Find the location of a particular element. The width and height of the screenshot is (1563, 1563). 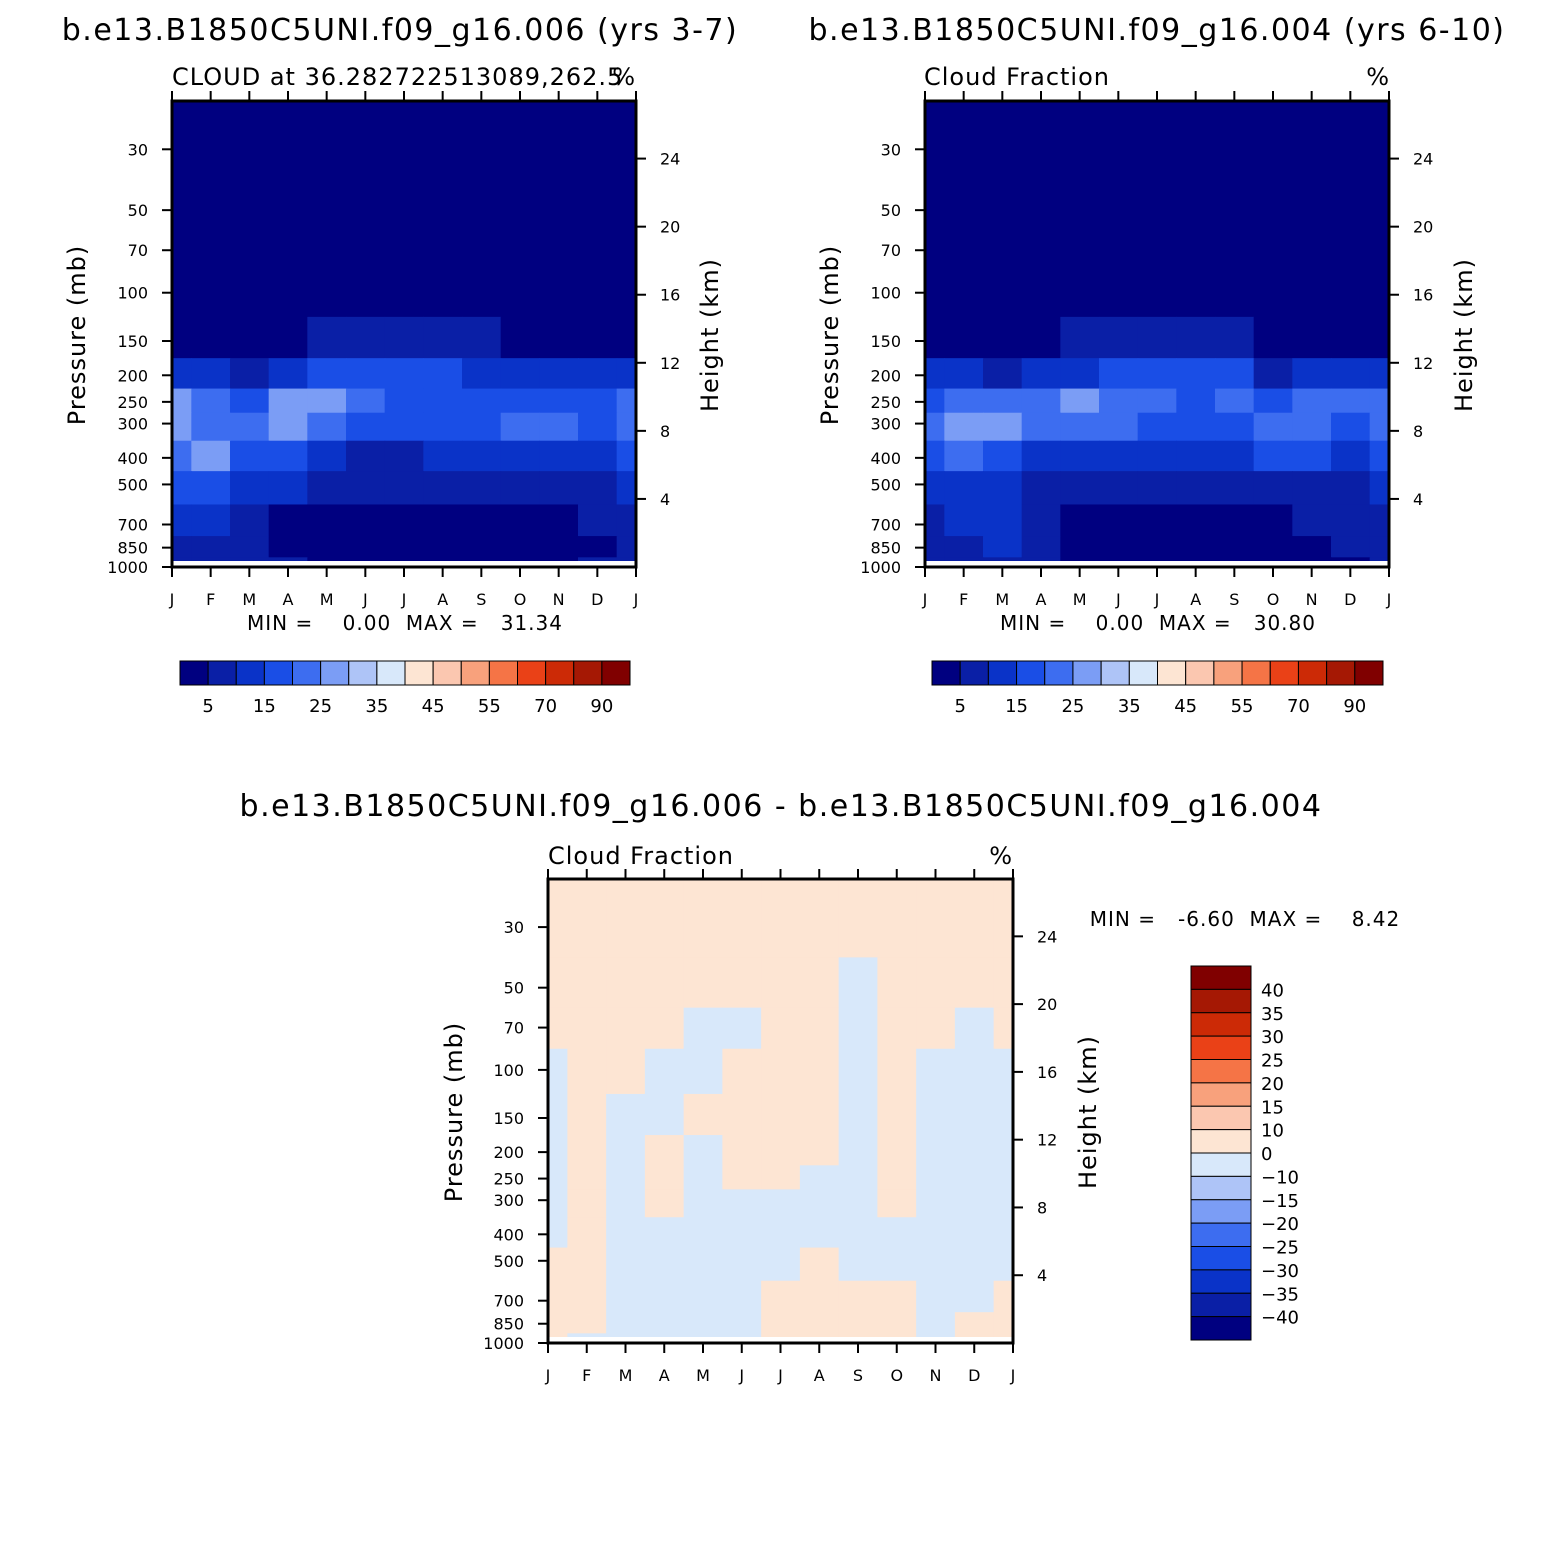

colorbar-label: 90 is located at coordinates (601, 706).